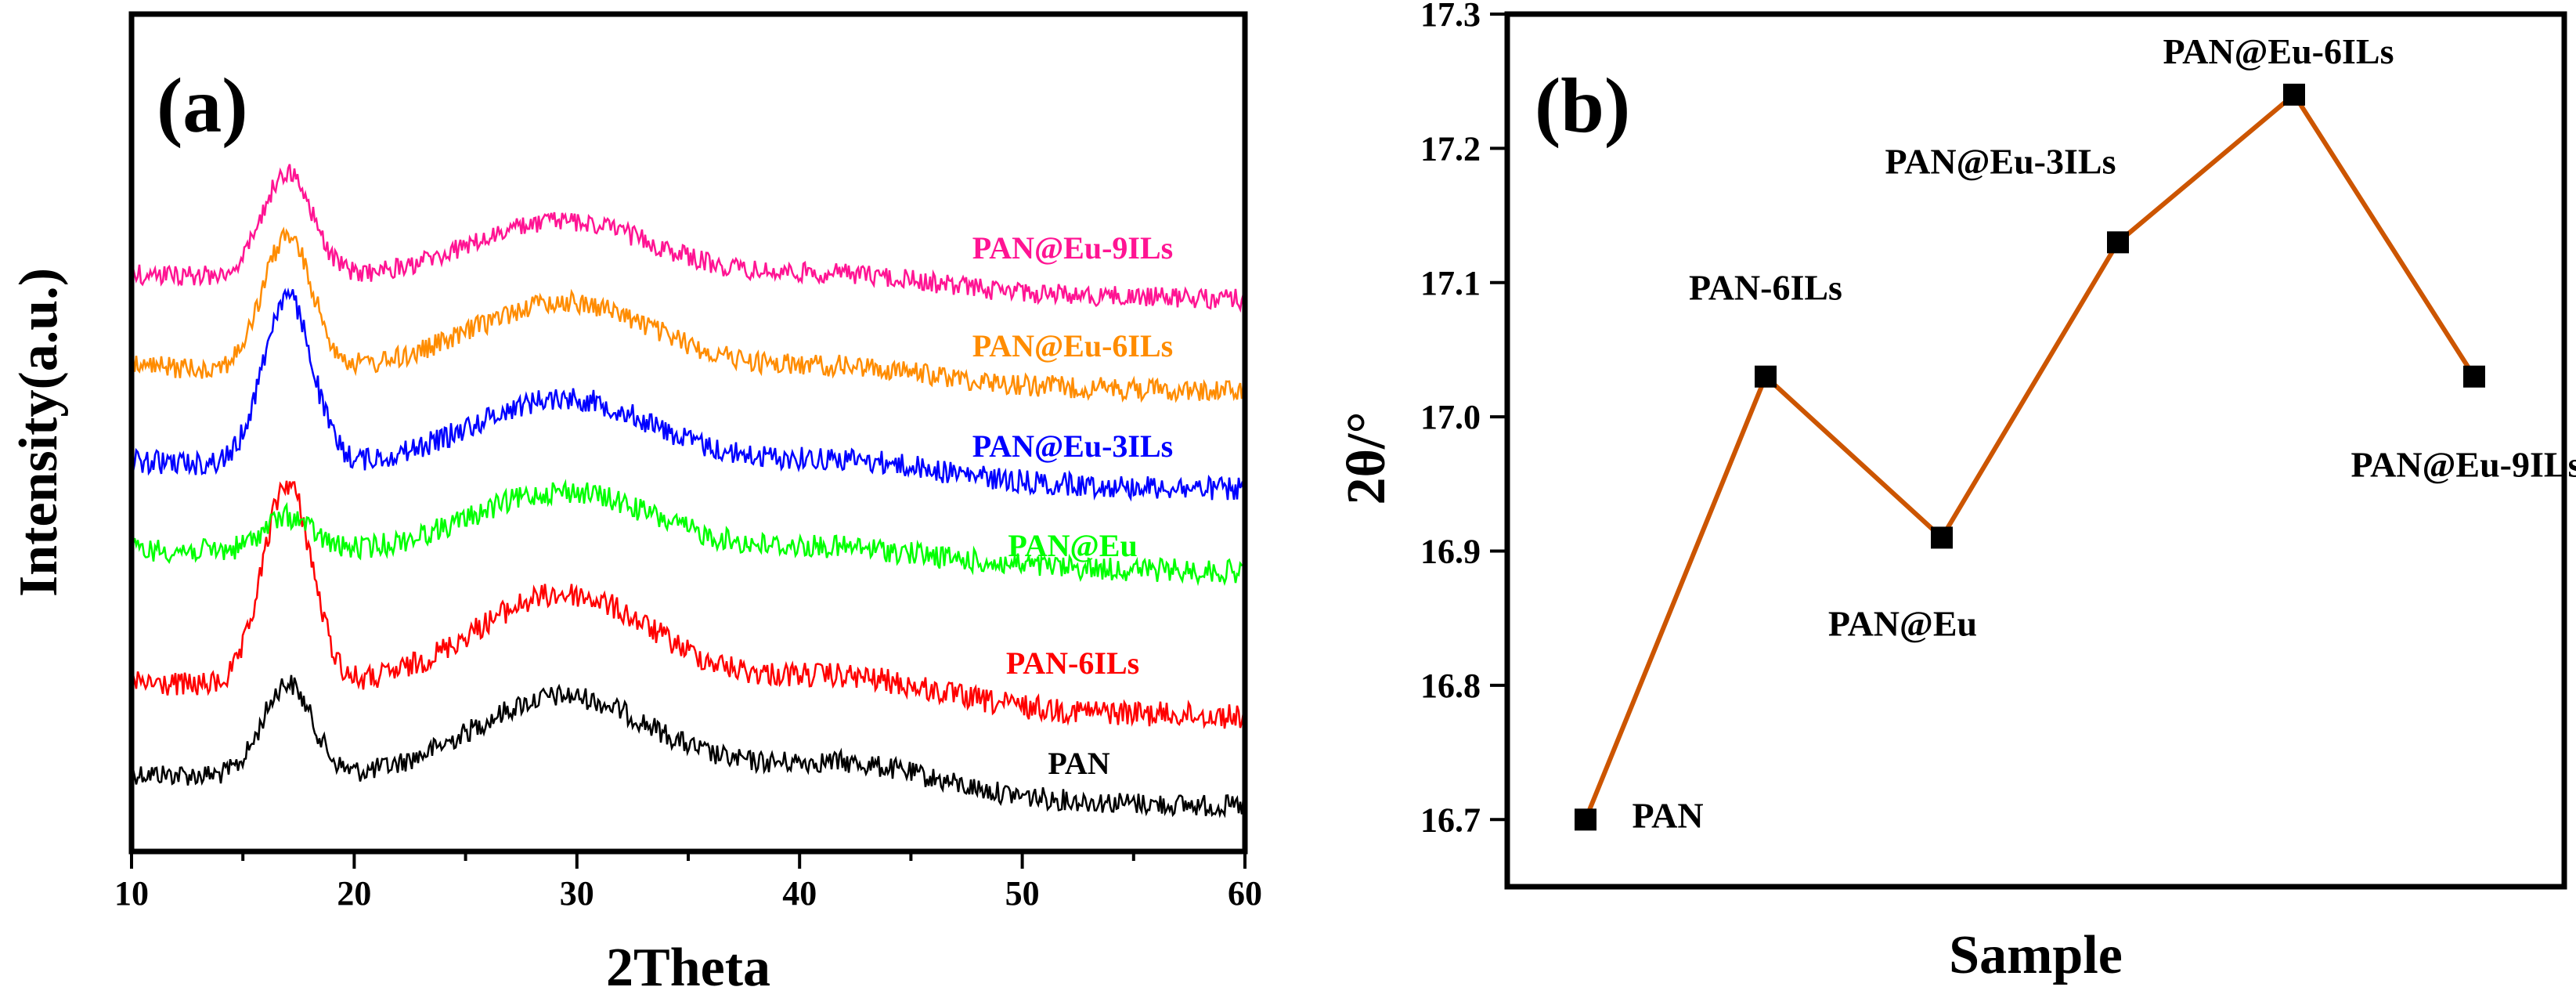 This screenshot has height=1005, width=2576. Describe the element at coordinates (2463, 465) in the screenshot. I see `point-label: PAN@Eu-9ILs` at that location.